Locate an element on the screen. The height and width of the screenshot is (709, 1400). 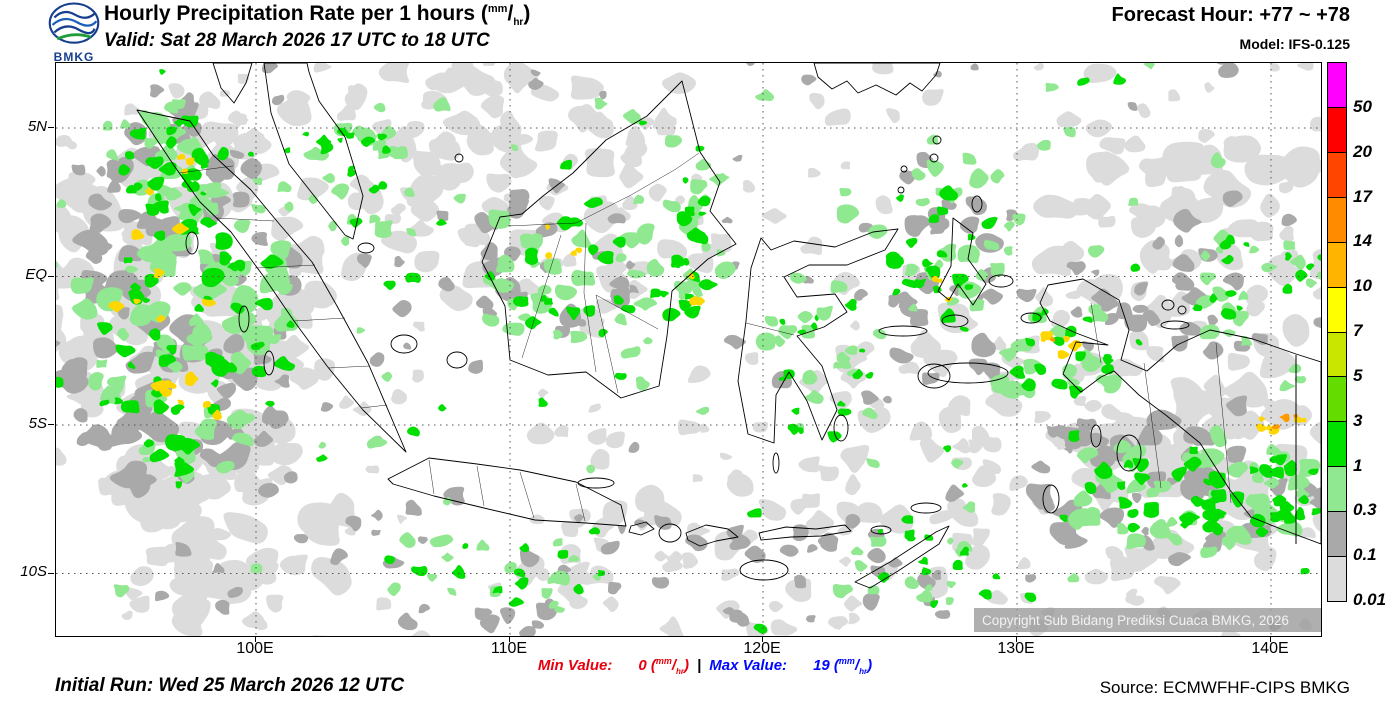
max-value-label: Max Value: is located at coordinates (748, 665).